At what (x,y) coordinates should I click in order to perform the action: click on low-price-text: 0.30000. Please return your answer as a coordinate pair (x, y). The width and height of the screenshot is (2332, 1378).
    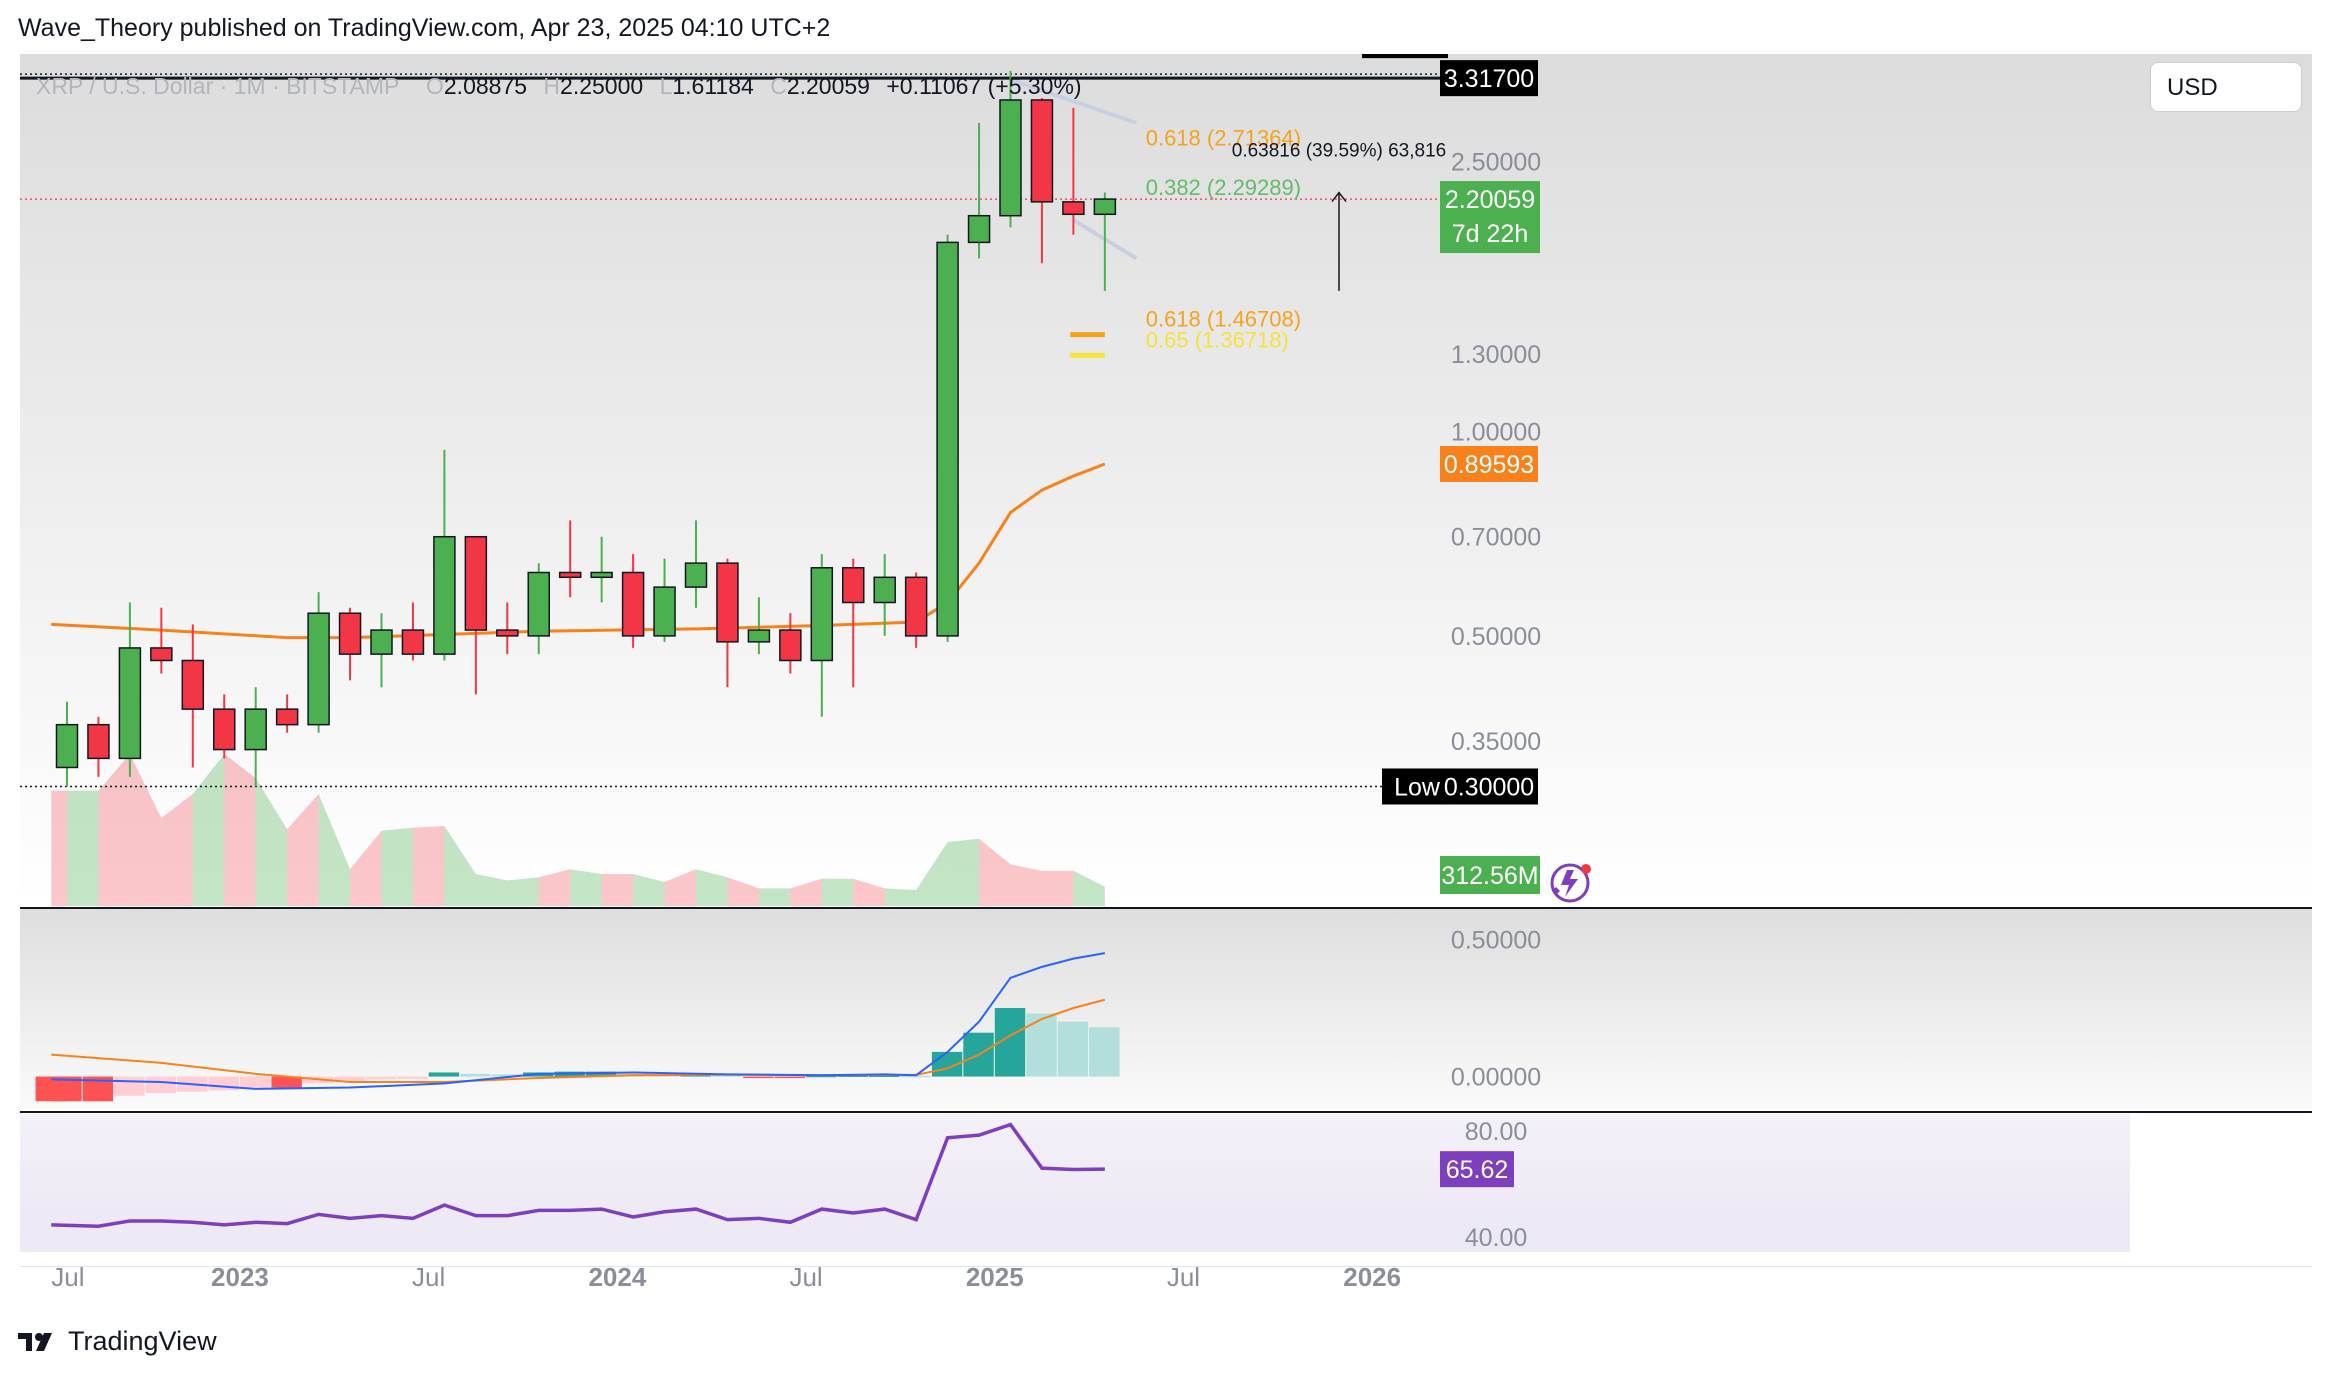
    Looking at the image, I should click on (1489, 787).